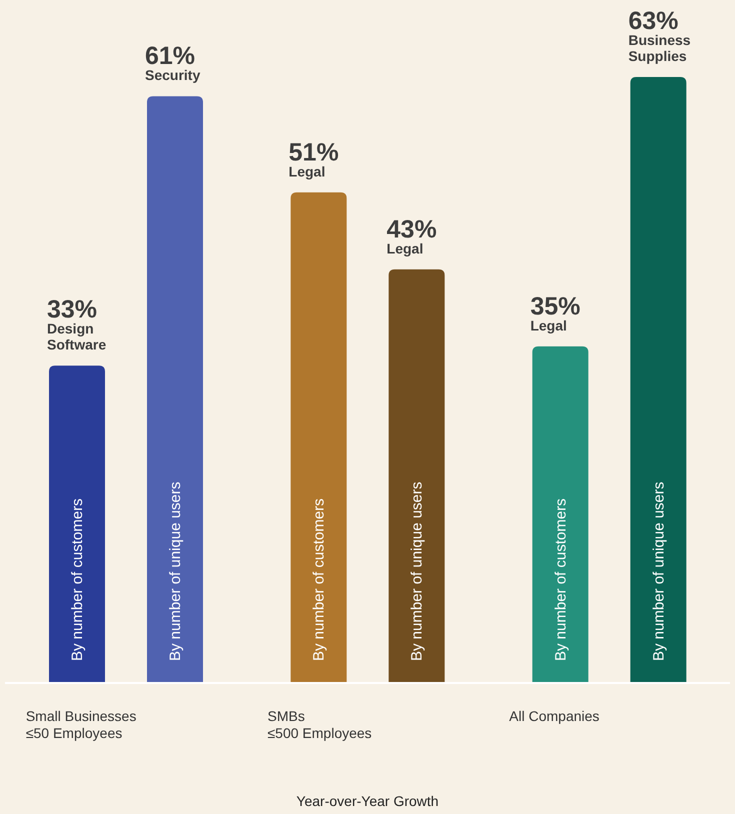 This screenshot has height=814, width=735. What do you see at coordinates (320, 724) in the screenshot?
I see `x-tick-label: SMBs ≤500 Employees` at bounding box center [320, 724].